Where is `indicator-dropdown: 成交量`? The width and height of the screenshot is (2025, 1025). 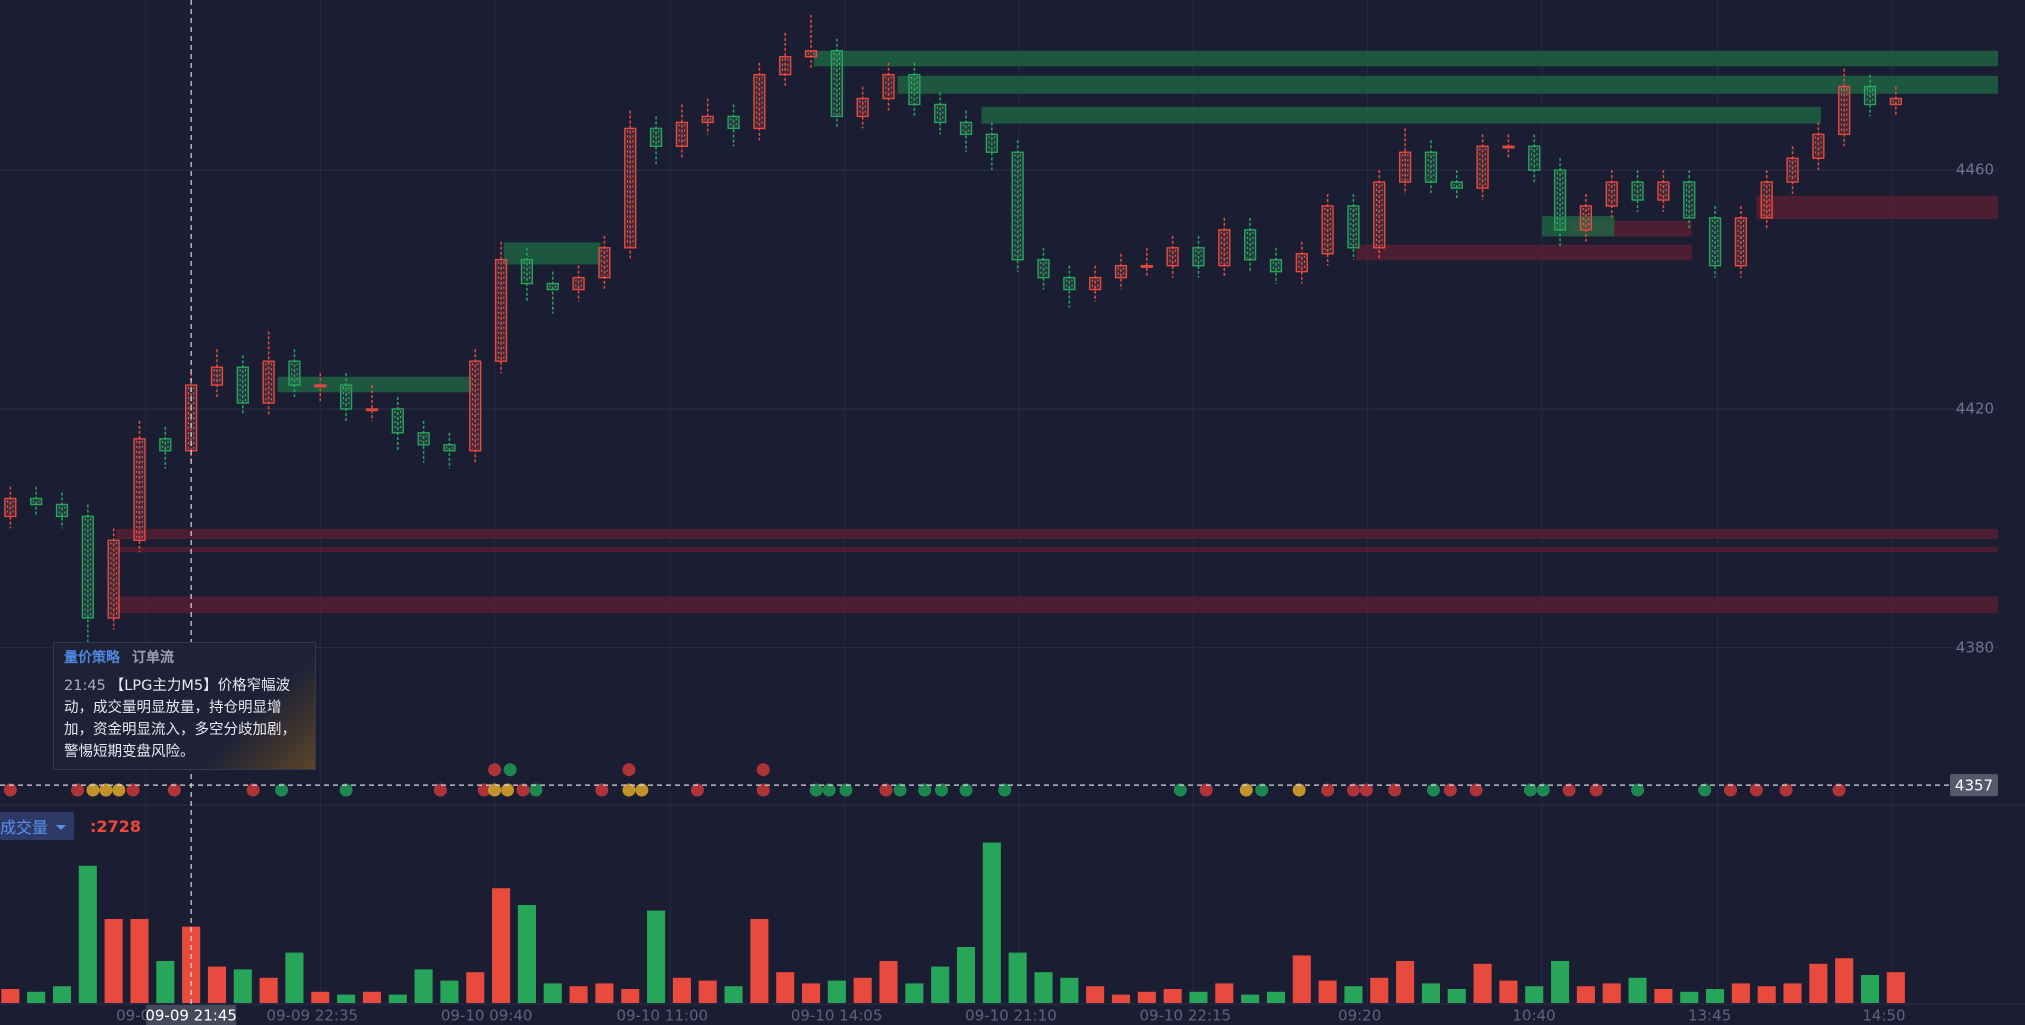
indicator-dropdown: 成交量 is located at coordinates (37, 826).